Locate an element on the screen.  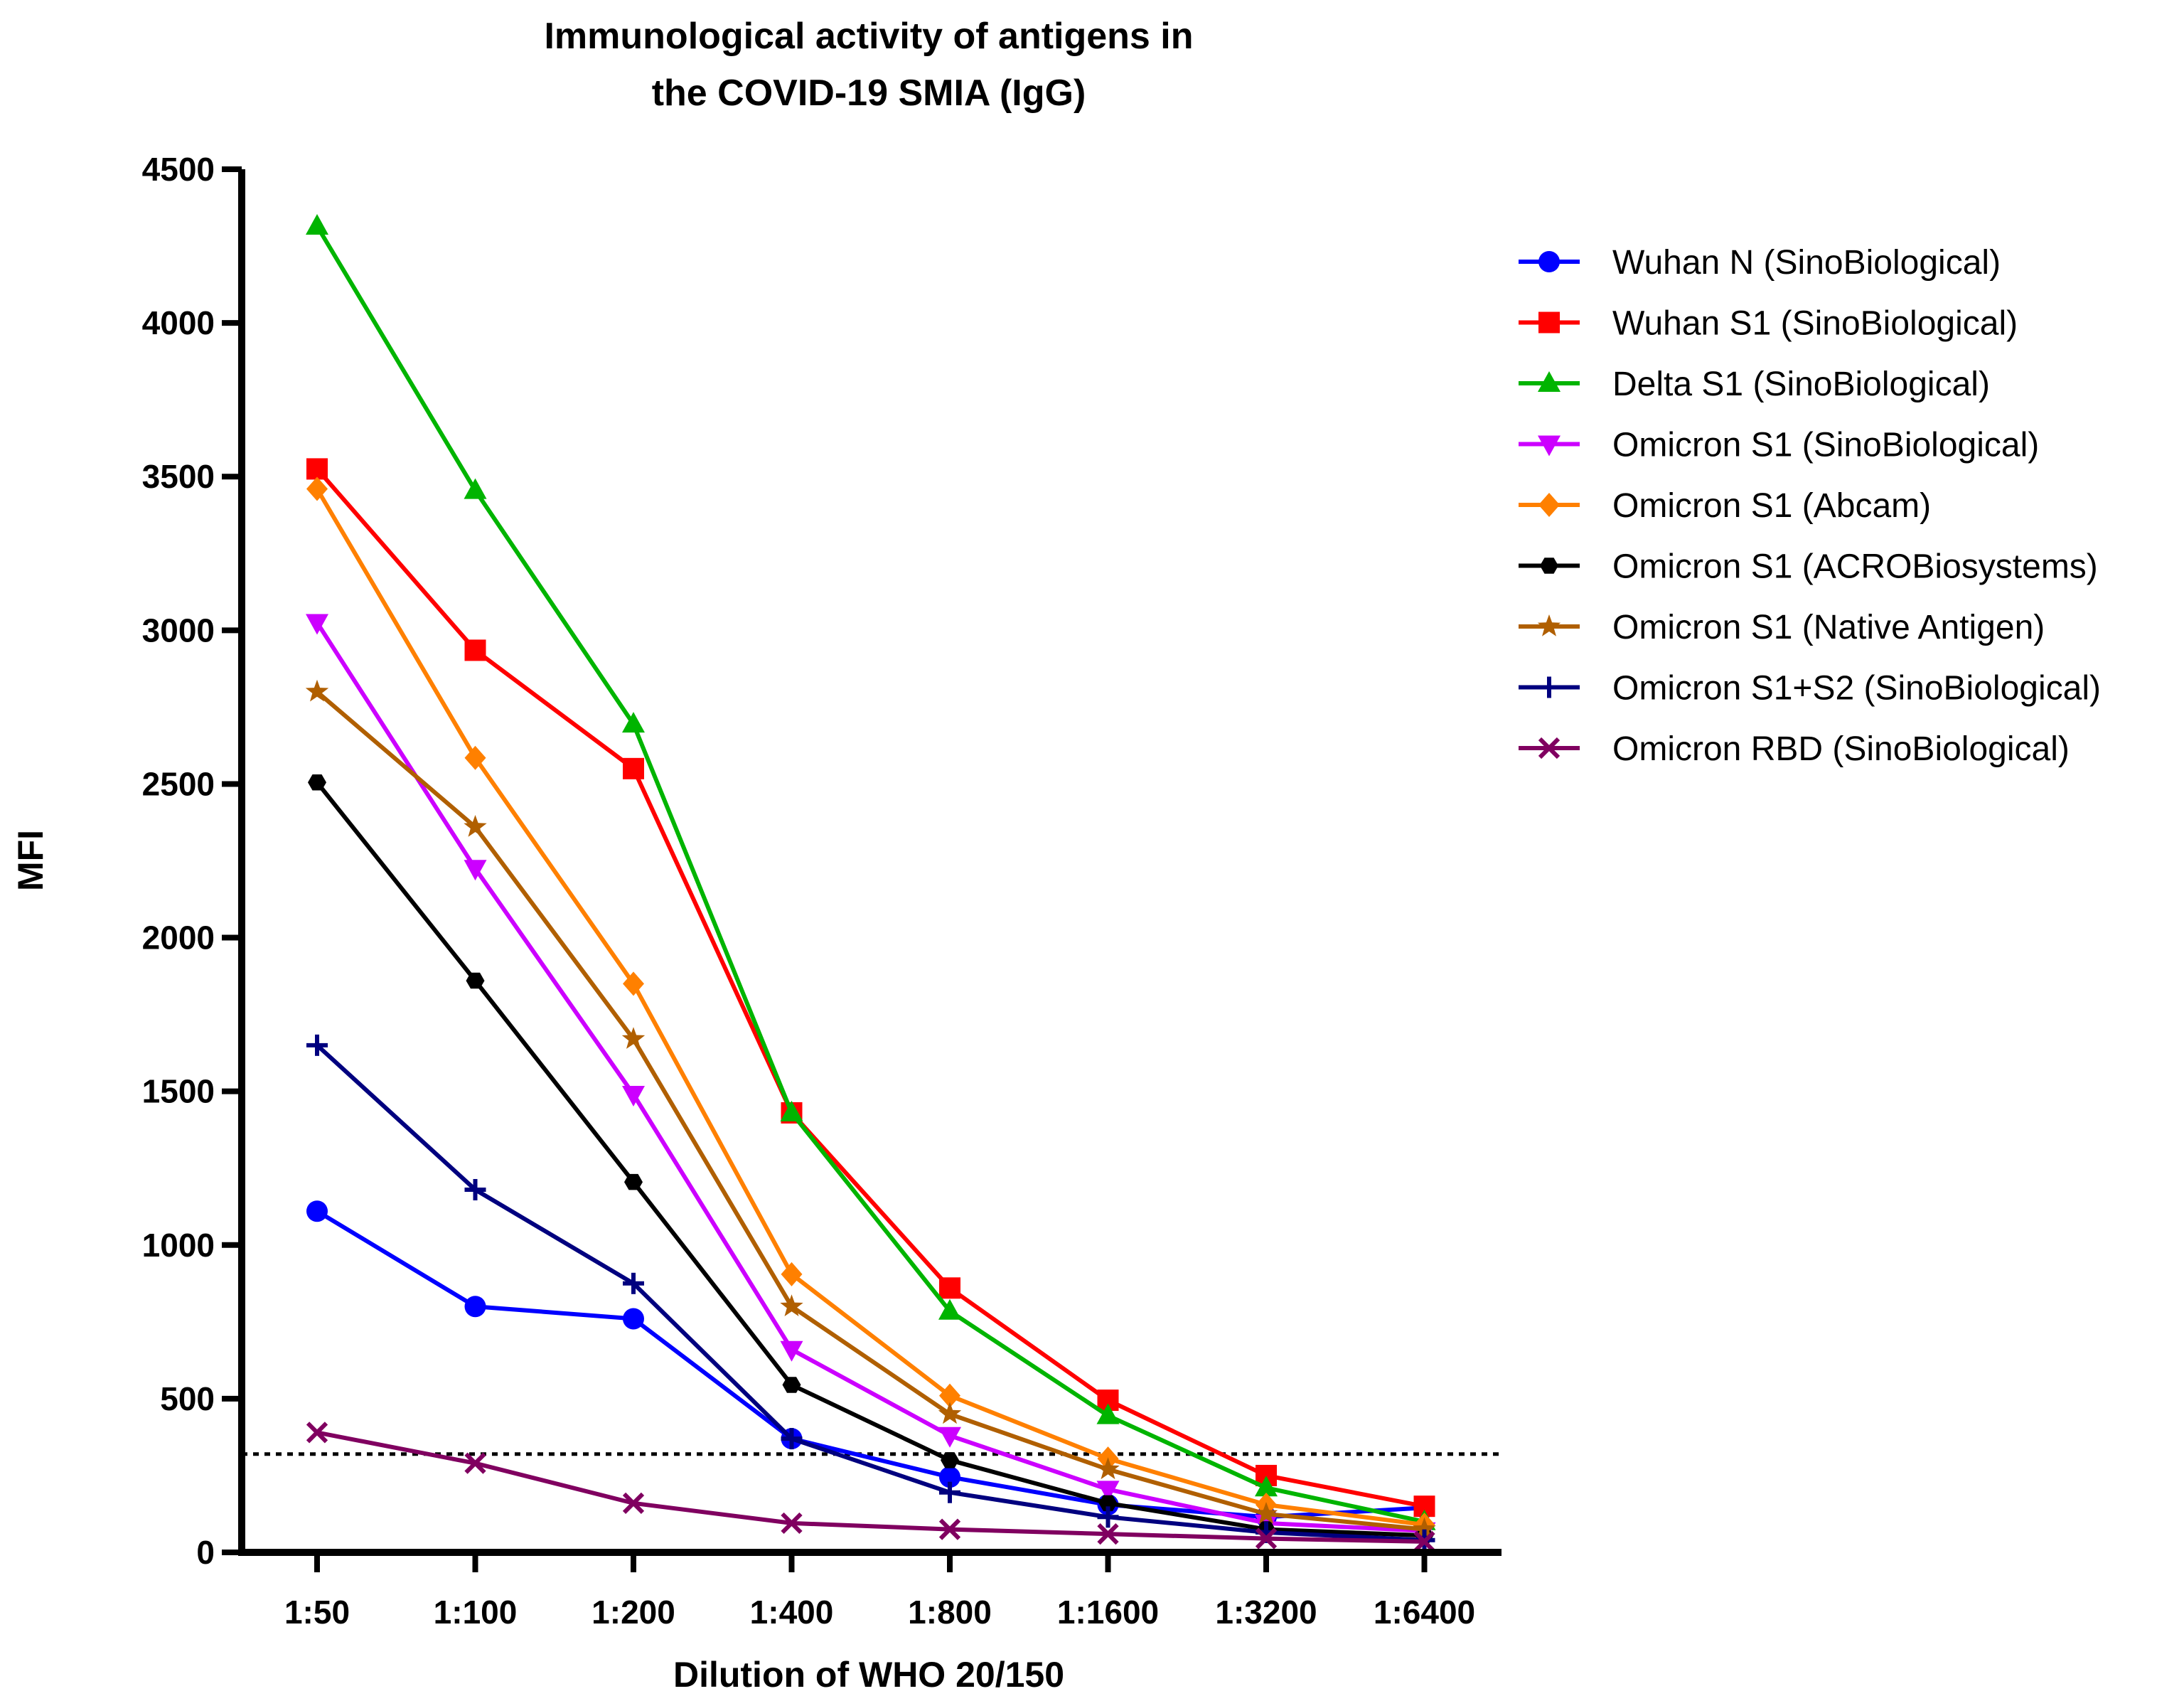
x-tick-label: 1:200 is located at coordinates (633, 1612).